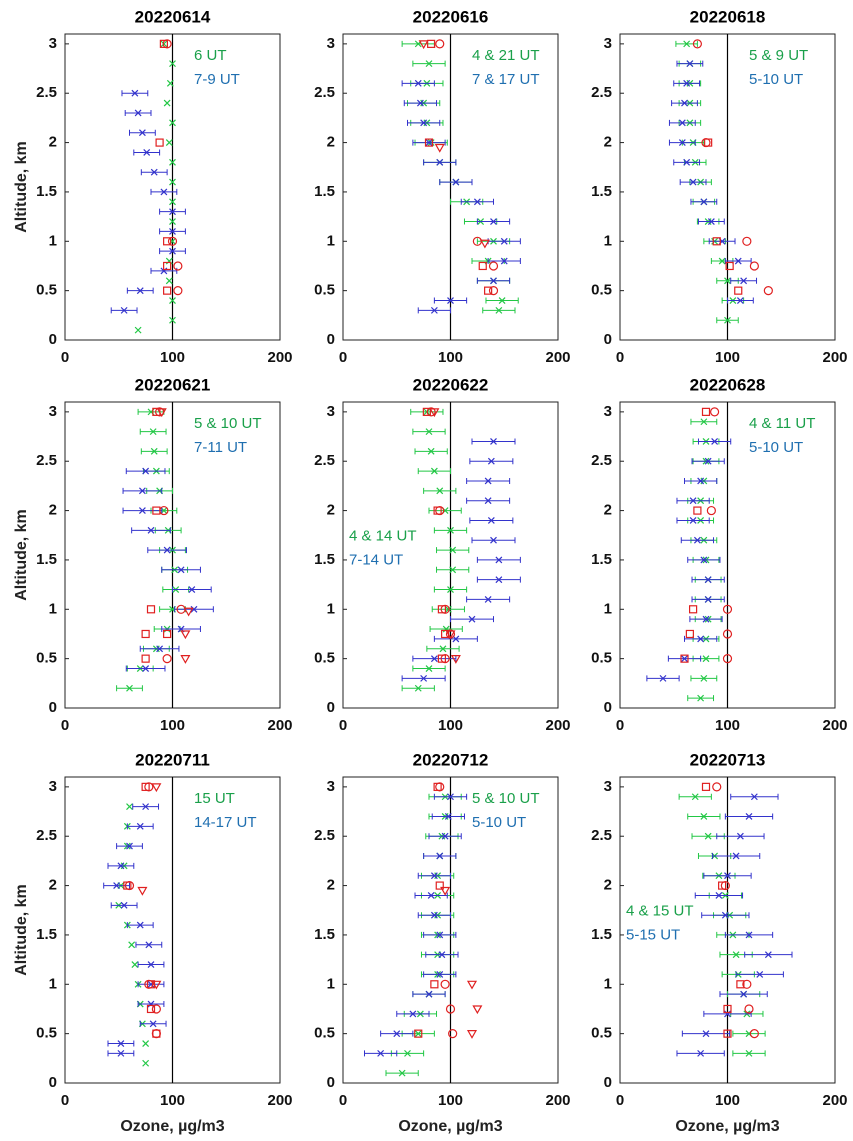 This screenshot has width=853, height=1141. Describe the element at coordinates (225, 822) in the screenshot. I see `legend-entry: 14-17 UT` at that location.